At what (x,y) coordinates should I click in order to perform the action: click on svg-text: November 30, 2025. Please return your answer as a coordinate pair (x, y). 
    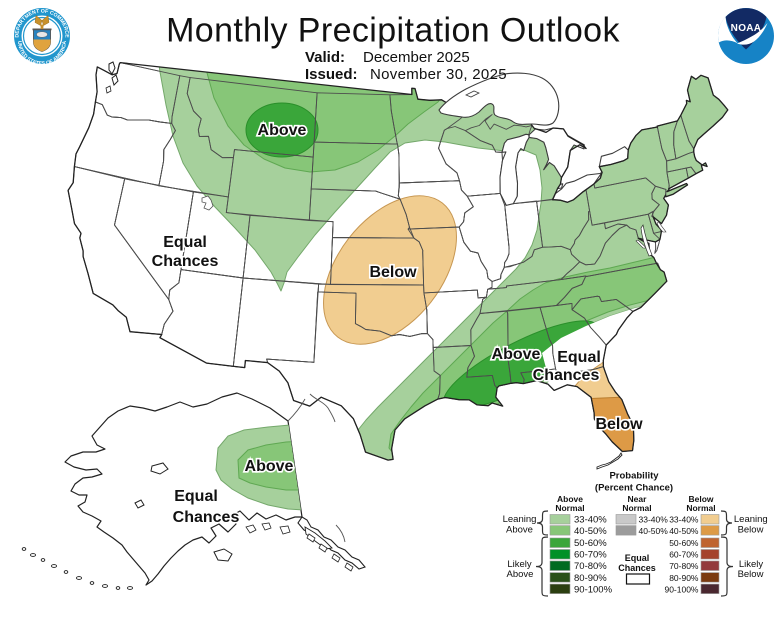
    Looking at the image, I should click on (438, 74).